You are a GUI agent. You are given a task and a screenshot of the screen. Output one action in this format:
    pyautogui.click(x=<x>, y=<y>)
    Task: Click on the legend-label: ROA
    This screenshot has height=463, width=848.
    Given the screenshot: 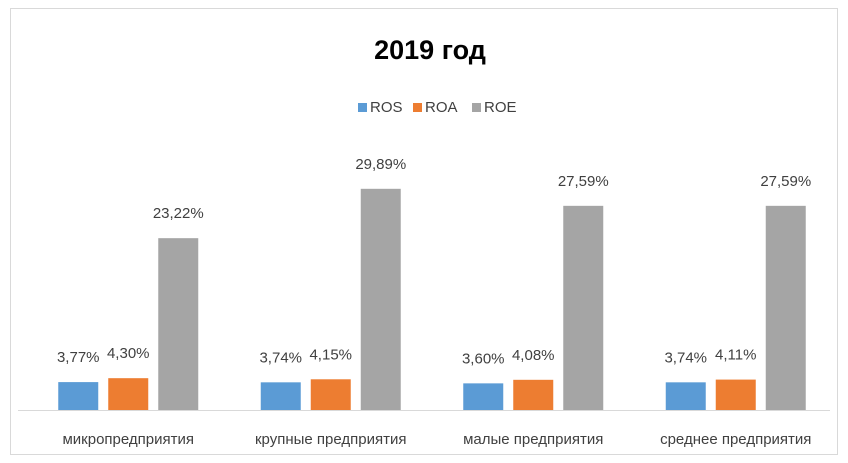 What is the action you would take?
    pyautogui.click(x=441, y=107)
    